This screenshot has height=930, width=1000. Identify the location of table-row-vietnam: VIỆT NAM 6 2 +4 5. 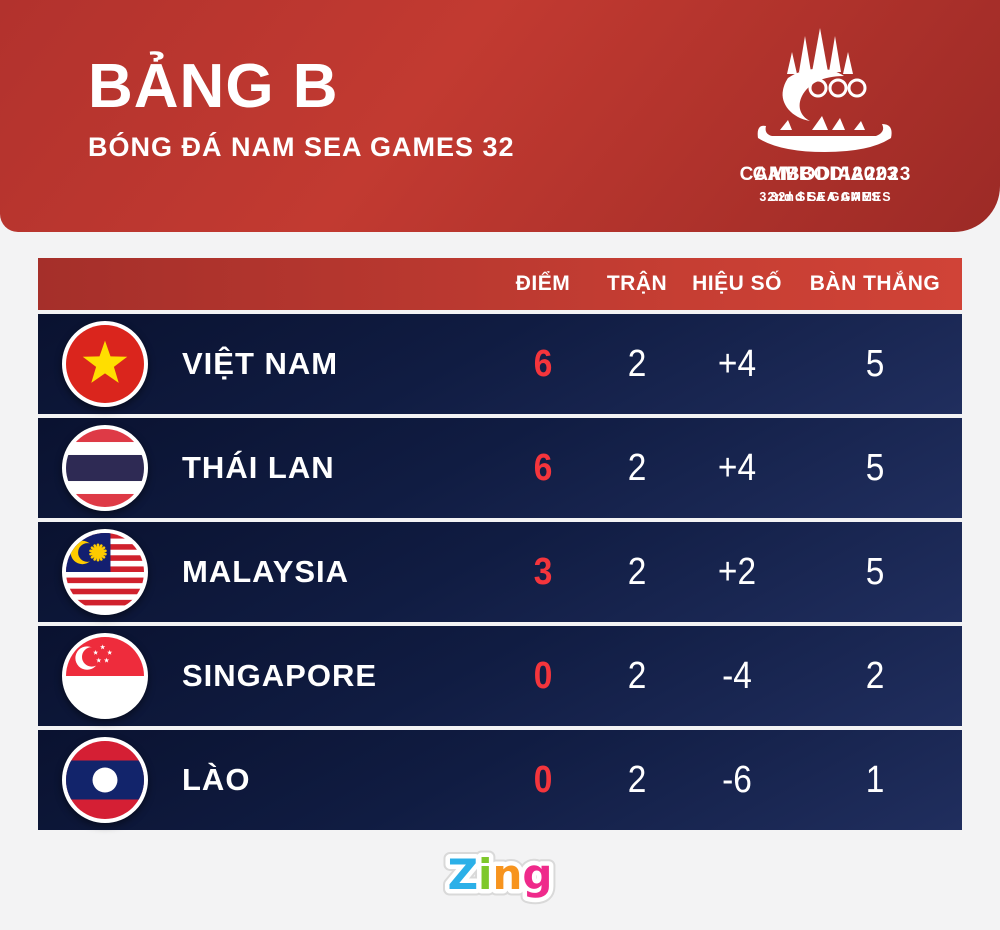
(500, 364).